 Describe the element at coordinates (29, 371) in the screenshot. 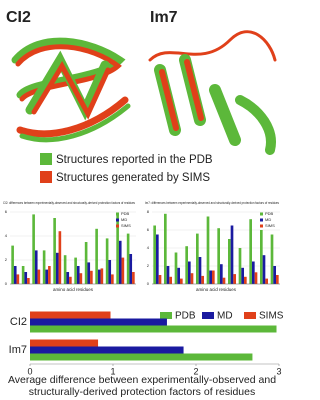

I see `x-tick-label: 0` at that location.